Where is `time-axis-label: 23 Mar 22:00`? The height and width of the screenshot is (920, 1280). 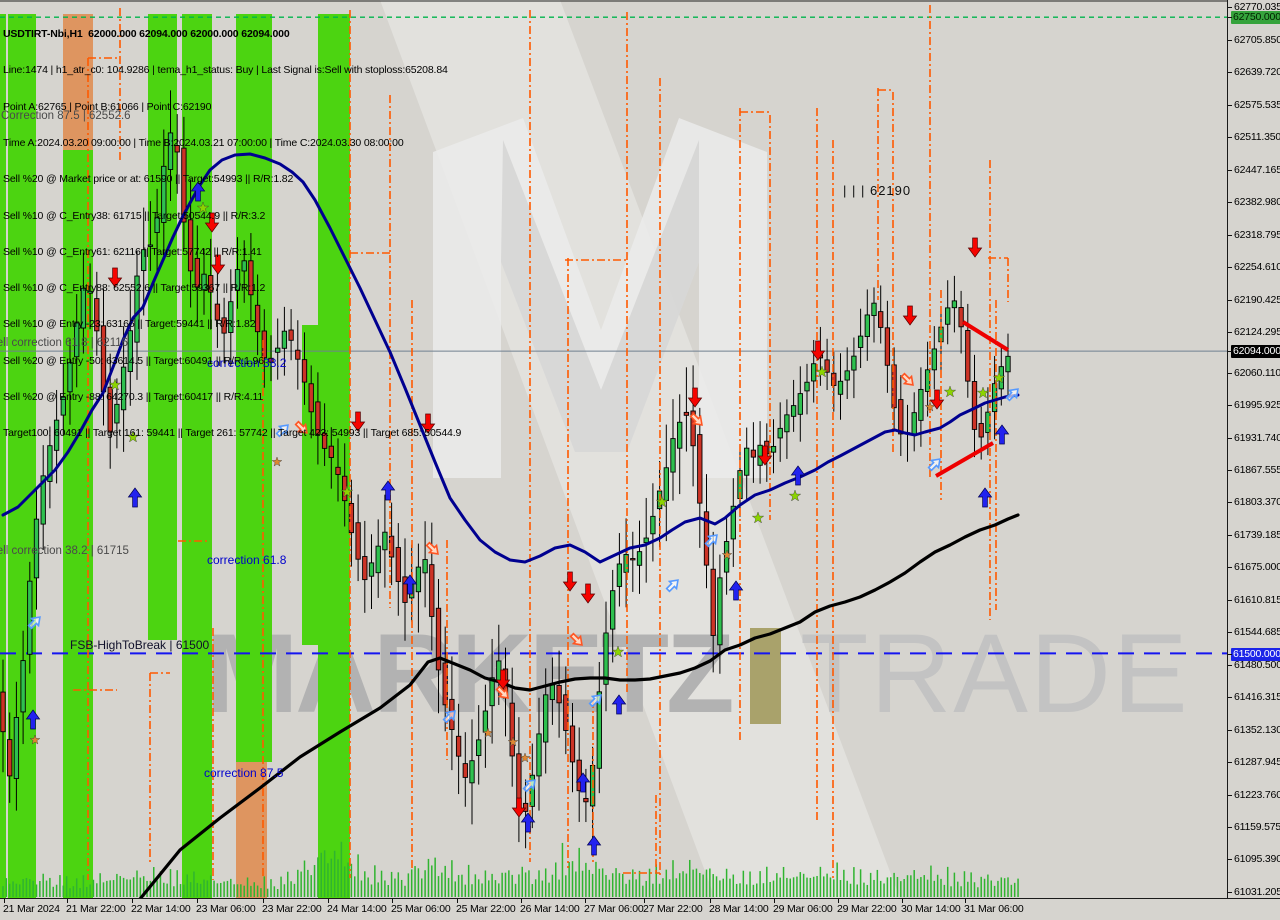 time-axis-label: 23 Mar 22:00 is located at coordinates (292, 909).